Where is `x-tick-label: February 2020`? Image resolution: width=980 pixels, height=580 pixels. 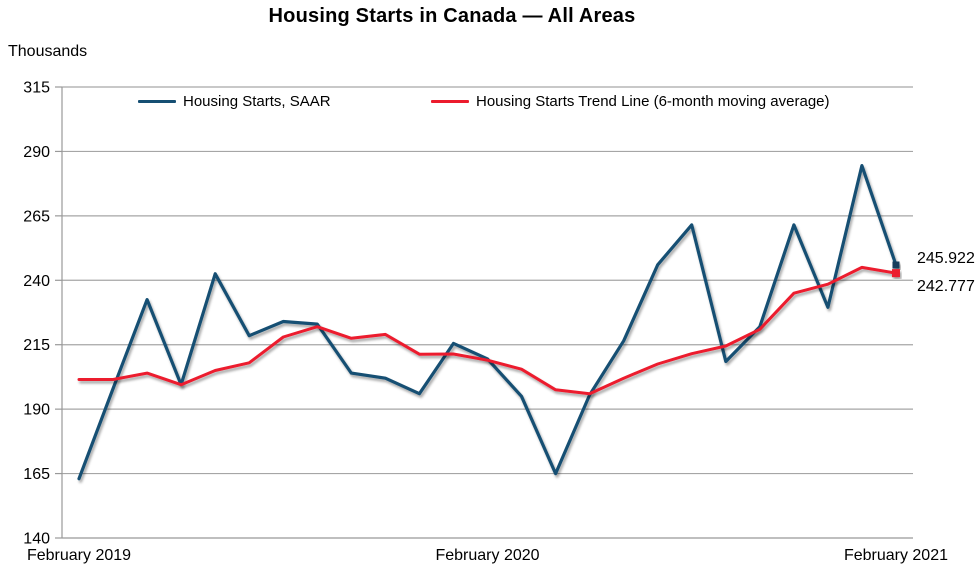 x-tick-label: February 2020 is located at coordinates (487, 555).